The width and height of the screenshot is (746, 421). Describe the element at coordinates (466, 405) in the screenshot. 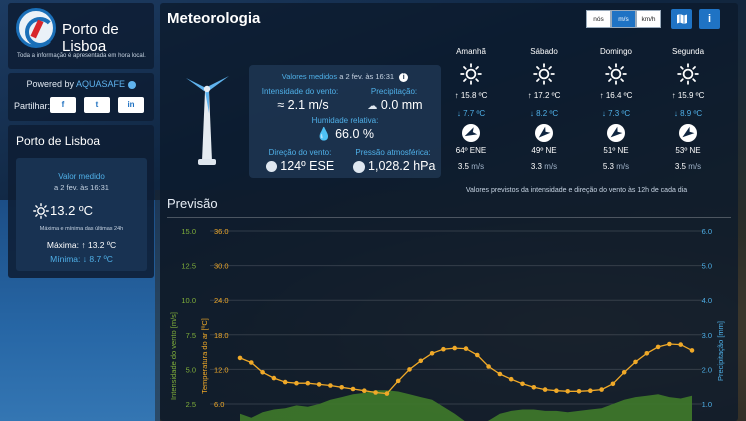

I see `wind-series-area` at that location.